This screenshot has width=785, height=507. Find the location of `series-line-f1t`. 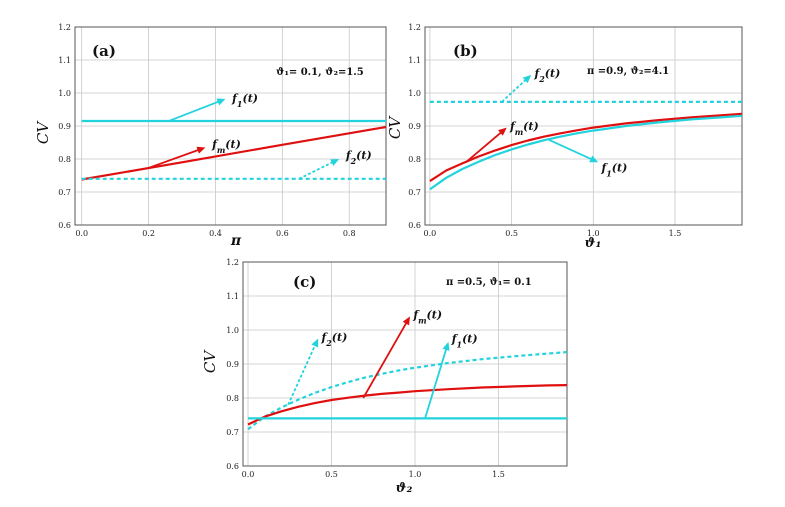

series-line-f1t is located at coordinates (586, 152).